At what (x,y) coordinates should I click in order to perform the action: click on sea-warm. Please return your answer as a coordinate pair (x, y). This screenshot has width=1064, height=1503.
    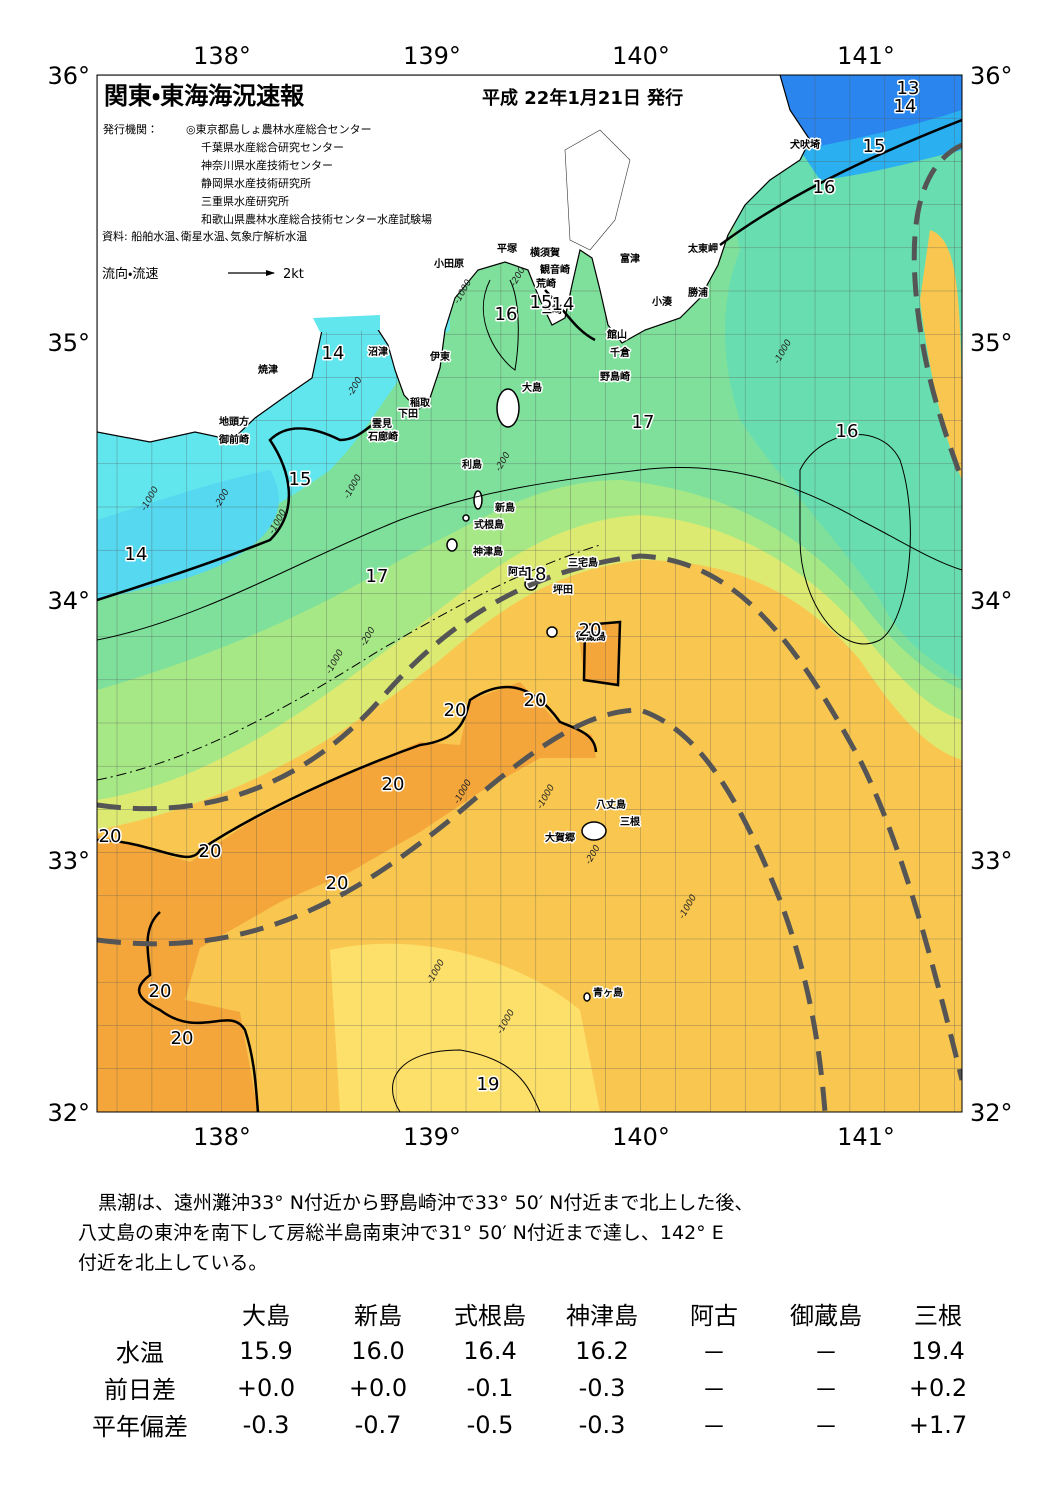
    Looking at the image, I should click on (941, 355).